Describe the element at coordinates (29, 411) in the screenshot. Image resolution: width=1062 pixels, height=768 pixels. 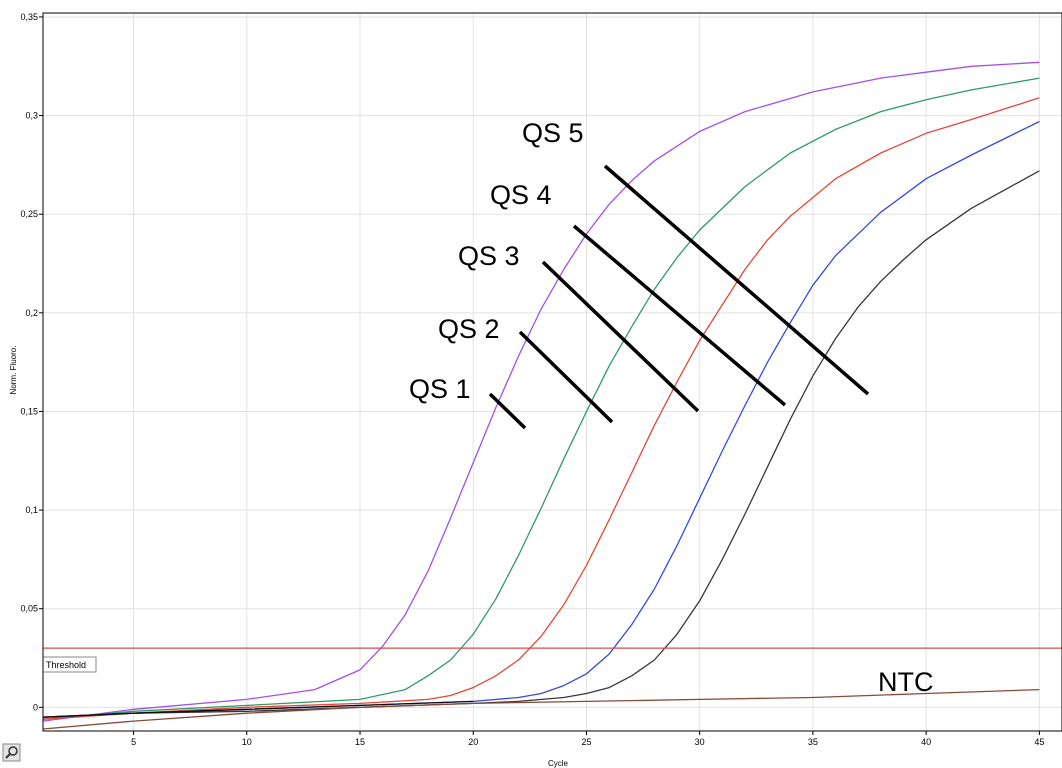
I see `y-tick-label: 0,15` at that location.